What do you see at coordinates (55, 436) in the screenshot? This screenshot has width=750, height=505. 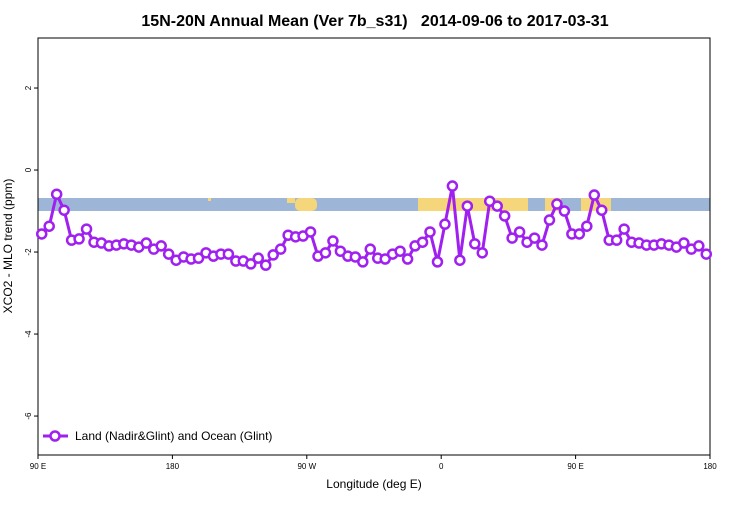 I see `legend-marker` at bounding box center [55, 436].